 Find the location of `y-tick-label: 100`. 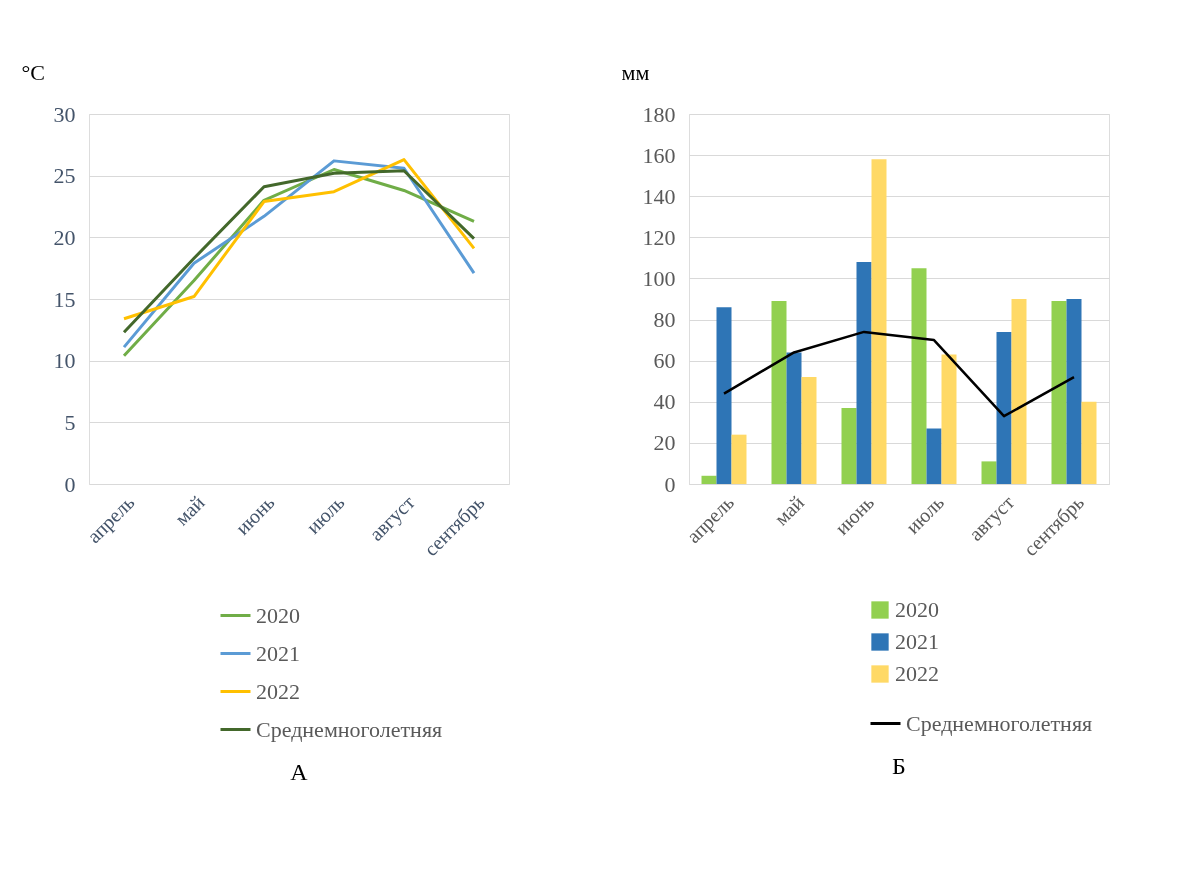

y-tick-label: 100 is located at coordinates (659, 278).